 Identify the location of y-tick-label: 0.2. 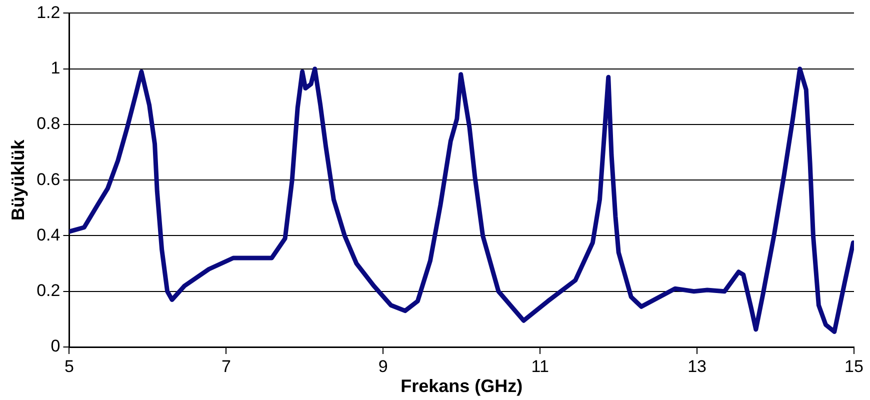
(48, 290).